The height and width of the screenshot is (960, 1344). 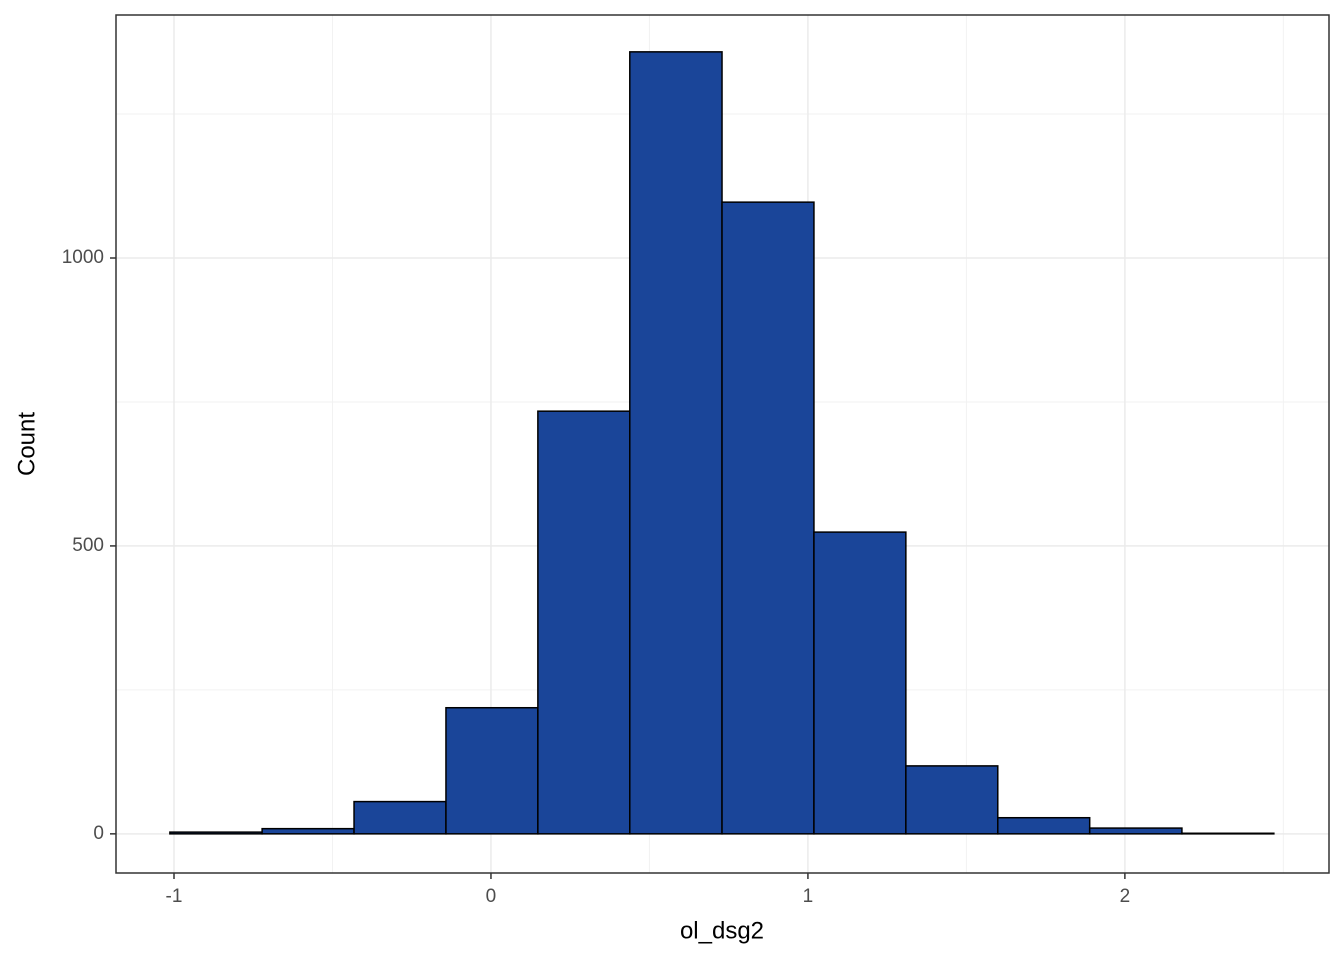 What do you see at coordinates (83, 257) in the screenshot?
I see `y-tick-label: 1000` at bounding box center [83, 257].